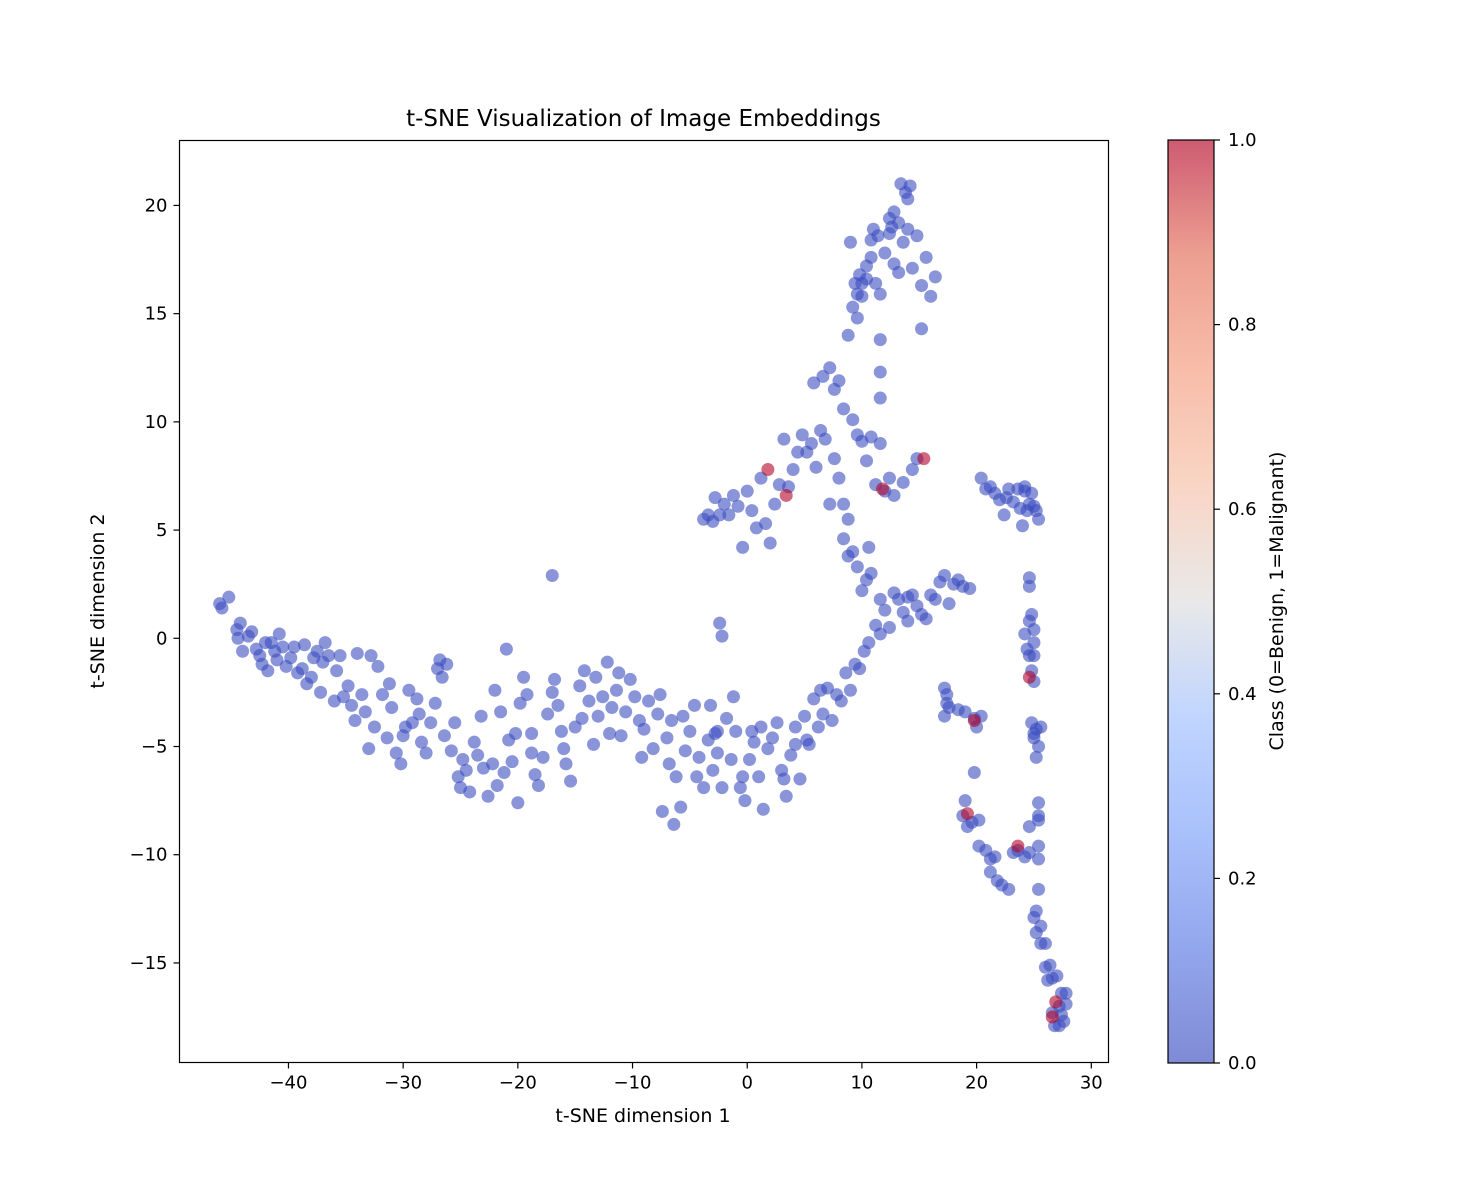 This screenshot has height=1179, width=1474. What do you see at coordinates (642, 1116) in the screenshot?
I see `x-axis-title: t-SNE dimension 1` at bounding box center [642, 1116].